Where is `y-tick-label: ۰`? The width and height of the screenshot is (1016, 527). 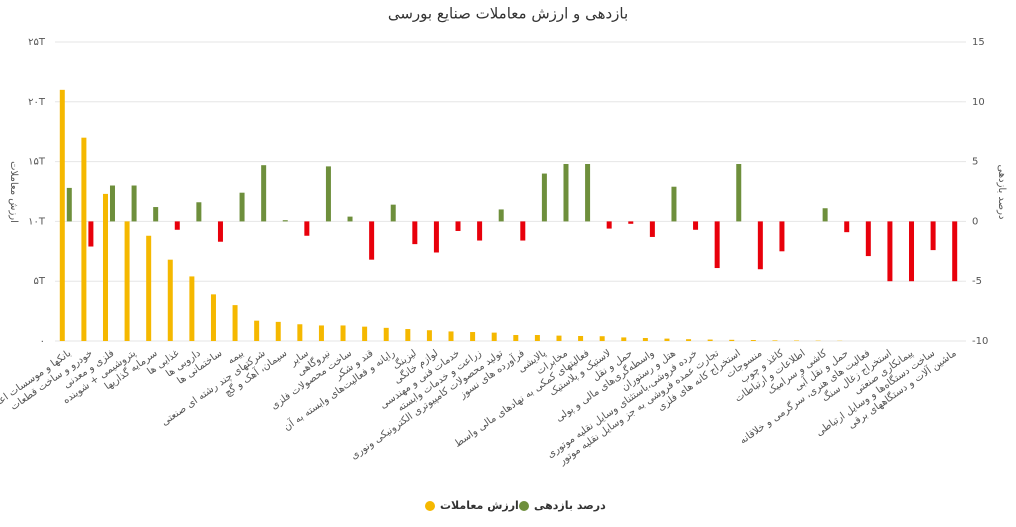
y-tick-label: ۰ is located at coordinates (42, 341).